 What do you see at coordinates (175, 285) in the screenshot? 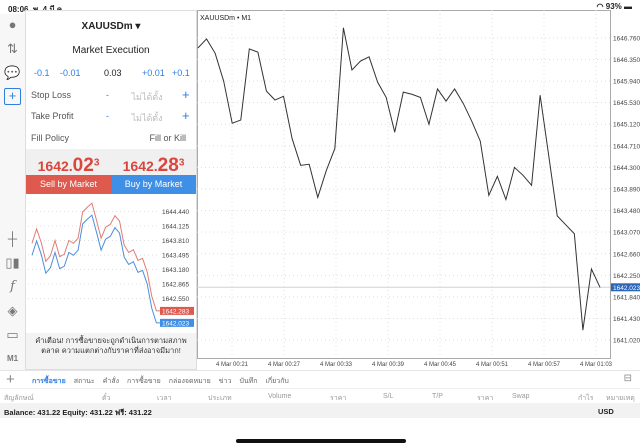
I see `y-tick-label: 1642.865` at bounding box center [175, 285].